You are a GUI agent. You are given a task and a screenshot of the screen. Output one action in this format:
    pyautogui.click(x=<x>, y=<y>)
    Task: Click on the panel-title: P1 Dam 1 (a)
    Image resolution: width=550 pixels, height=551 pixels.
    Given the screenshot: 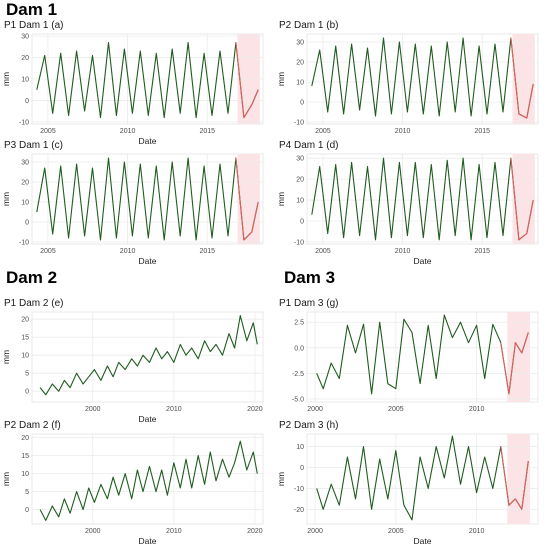 What is the action you would take?
    pyautogui.click(x=34, y=25)
    